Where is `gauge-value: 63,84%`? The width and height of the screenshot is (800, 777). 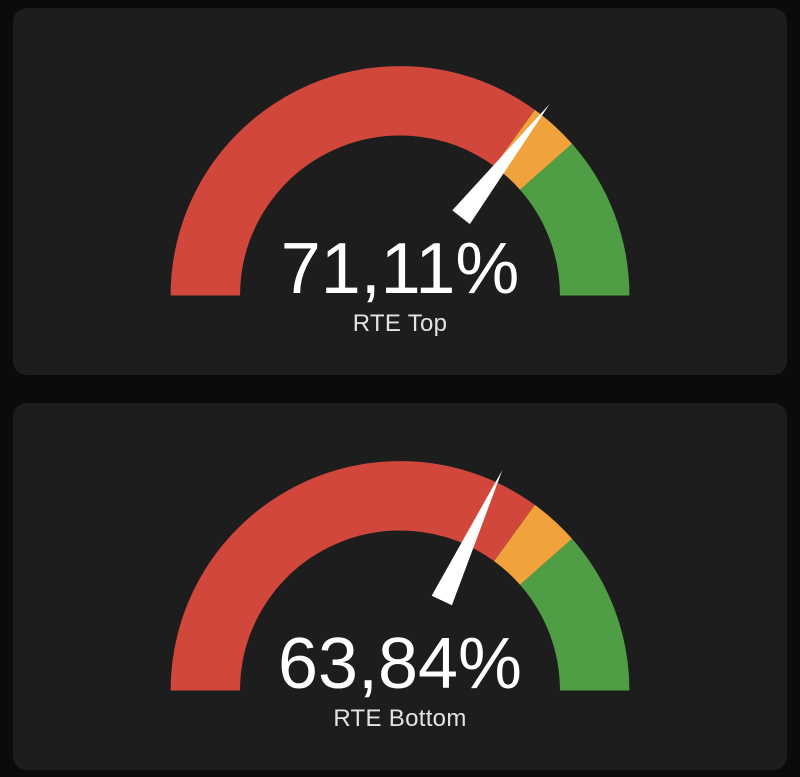
gauge-value: 63,84% is located at coordinates (400, 663).